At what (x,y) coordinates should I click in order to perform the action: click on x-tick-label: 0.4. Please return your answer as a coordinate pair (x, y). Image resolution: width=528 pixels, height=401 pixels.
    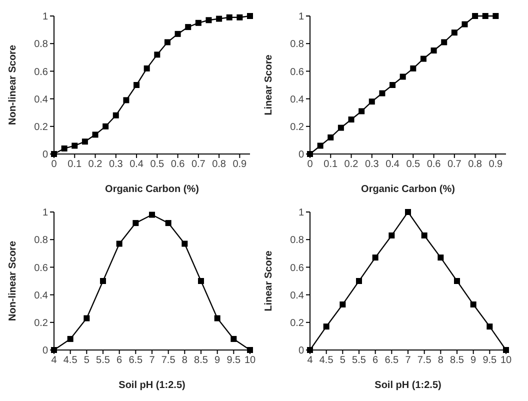
    Looking at the image, I should click on (393, 164).